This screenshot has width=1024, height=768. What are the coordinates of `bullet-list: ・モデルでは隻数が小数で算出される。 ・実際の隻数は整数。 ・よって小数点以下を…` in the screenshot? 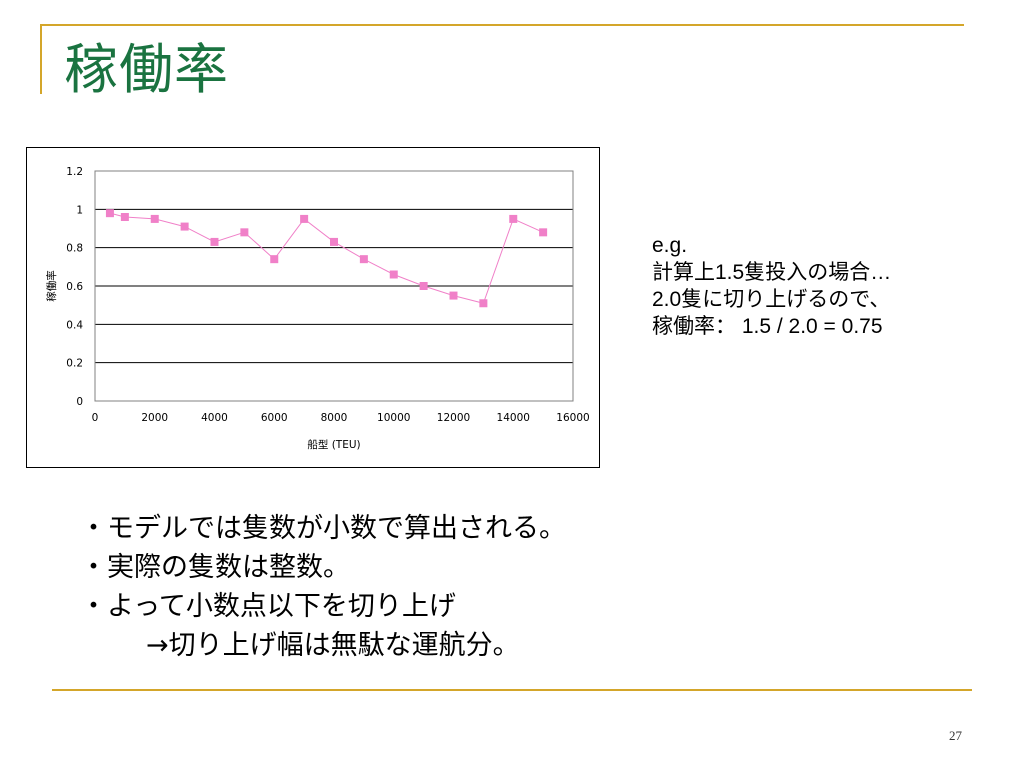 It's located at (323, 587).